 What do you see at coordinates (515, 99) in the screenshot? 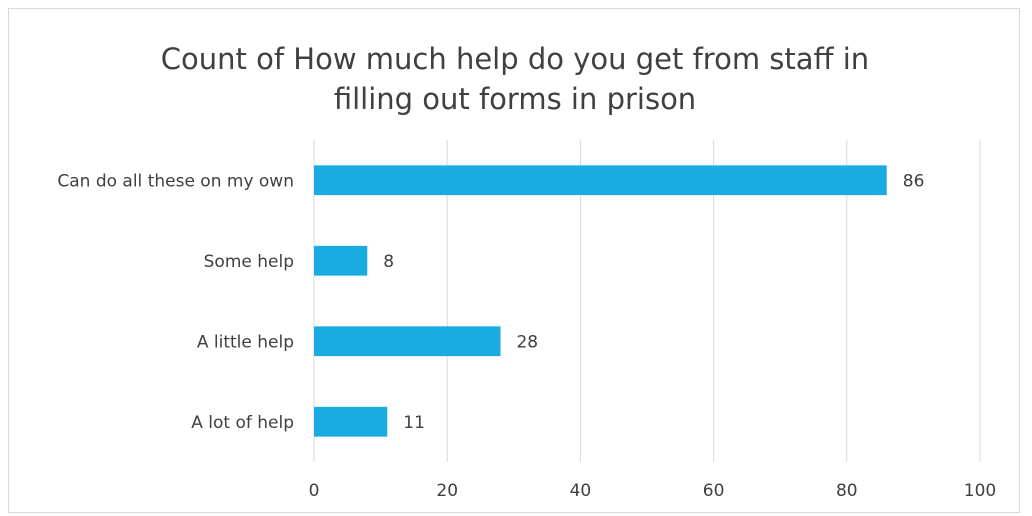
I see `chart-title-line-2: filling out forms in prison` at bounding box center [515, 99].